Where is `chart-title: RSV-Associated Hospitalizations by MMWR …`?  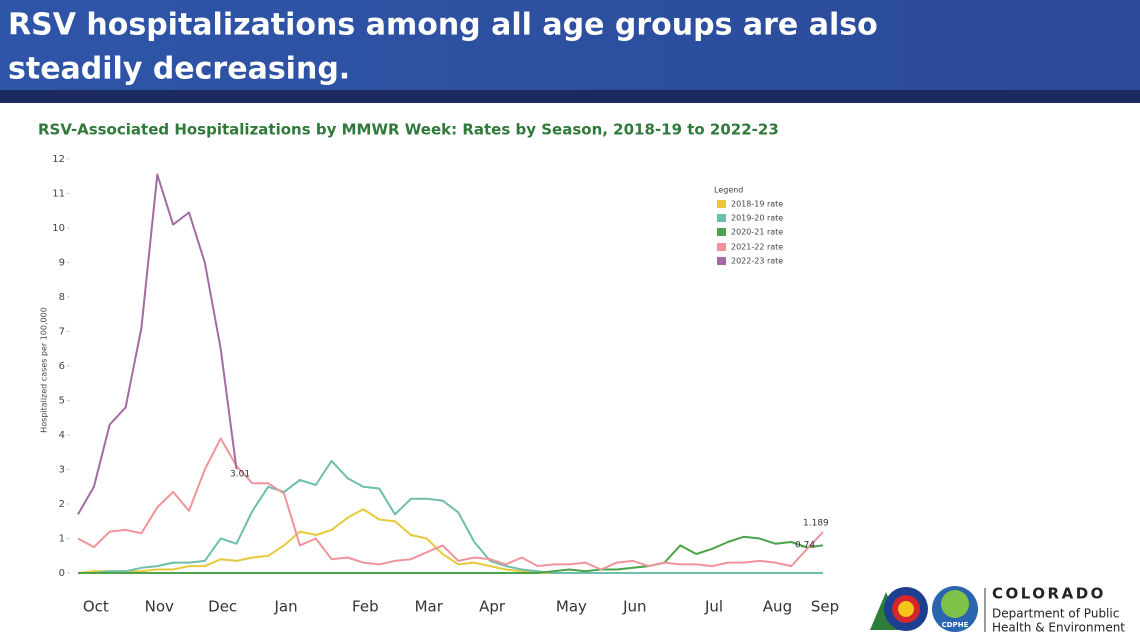
chart-title: RSV-Associated Hospitalizations by MMWR … is located at coordinates (408, 130).